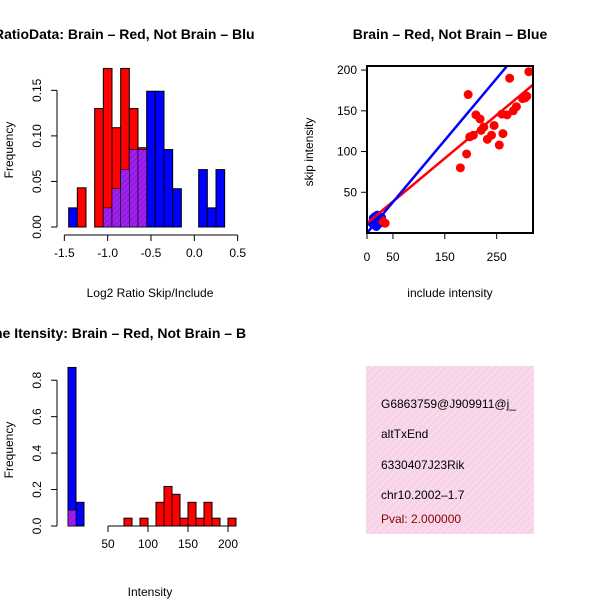 The width and height of the screenshot is (600, 600). Describe the element at coordinates (107, 253) in the screenshot. I see `x-tick-label: -1.0` at that location.